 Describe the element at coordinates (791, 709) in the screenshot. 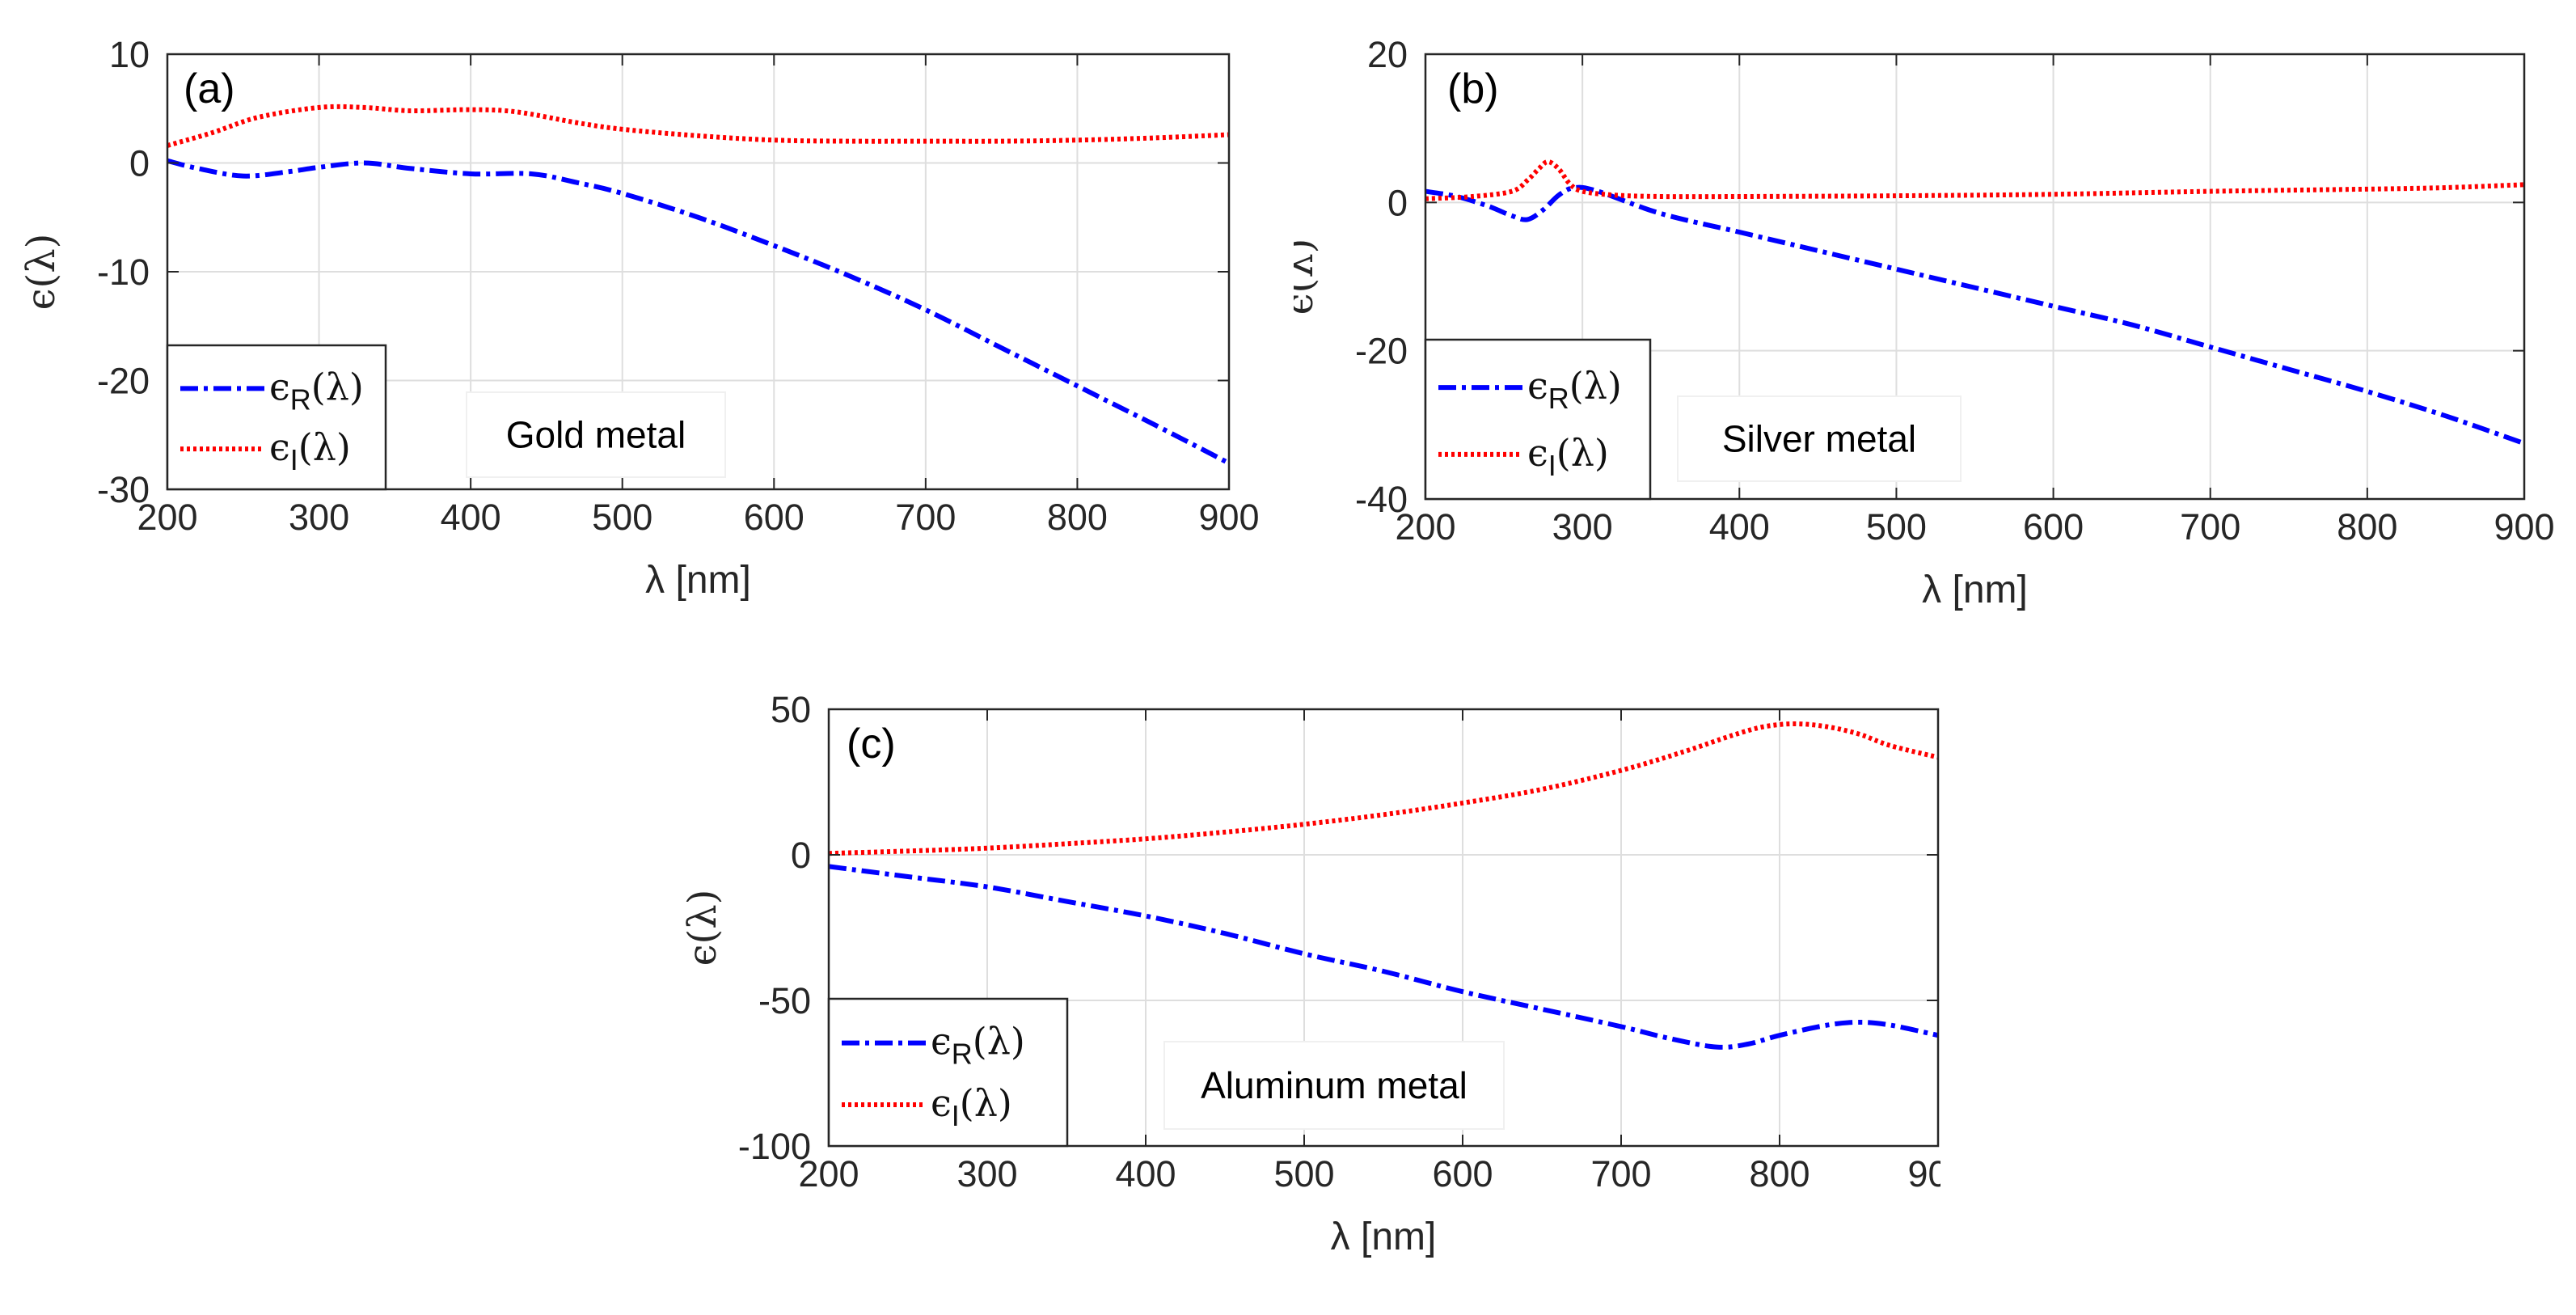

I see `y-tick-label: 50` at that location.